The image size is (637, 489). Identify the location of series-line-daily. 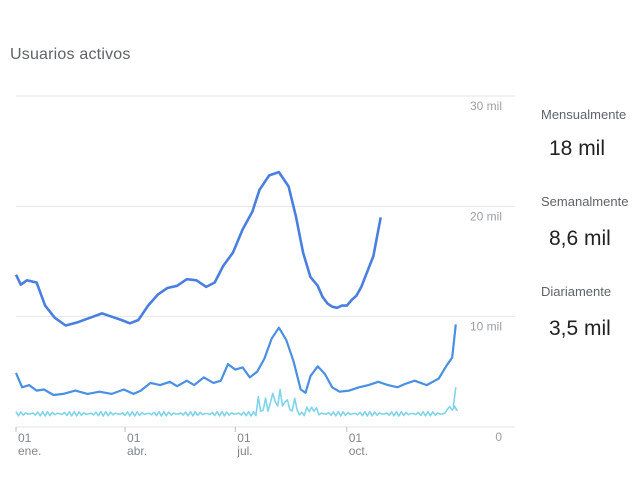
(236, 402).